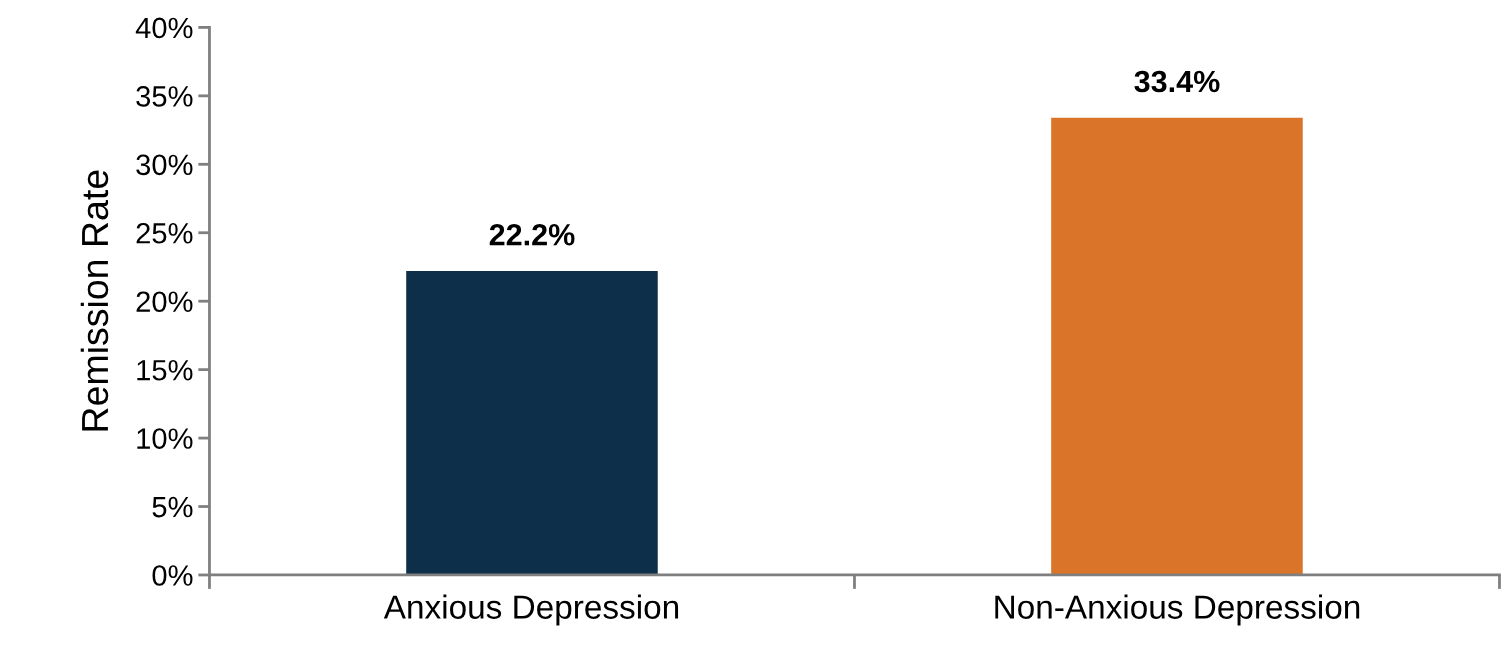  I want to click on y-tick-label: 0%, so click(172, 575).